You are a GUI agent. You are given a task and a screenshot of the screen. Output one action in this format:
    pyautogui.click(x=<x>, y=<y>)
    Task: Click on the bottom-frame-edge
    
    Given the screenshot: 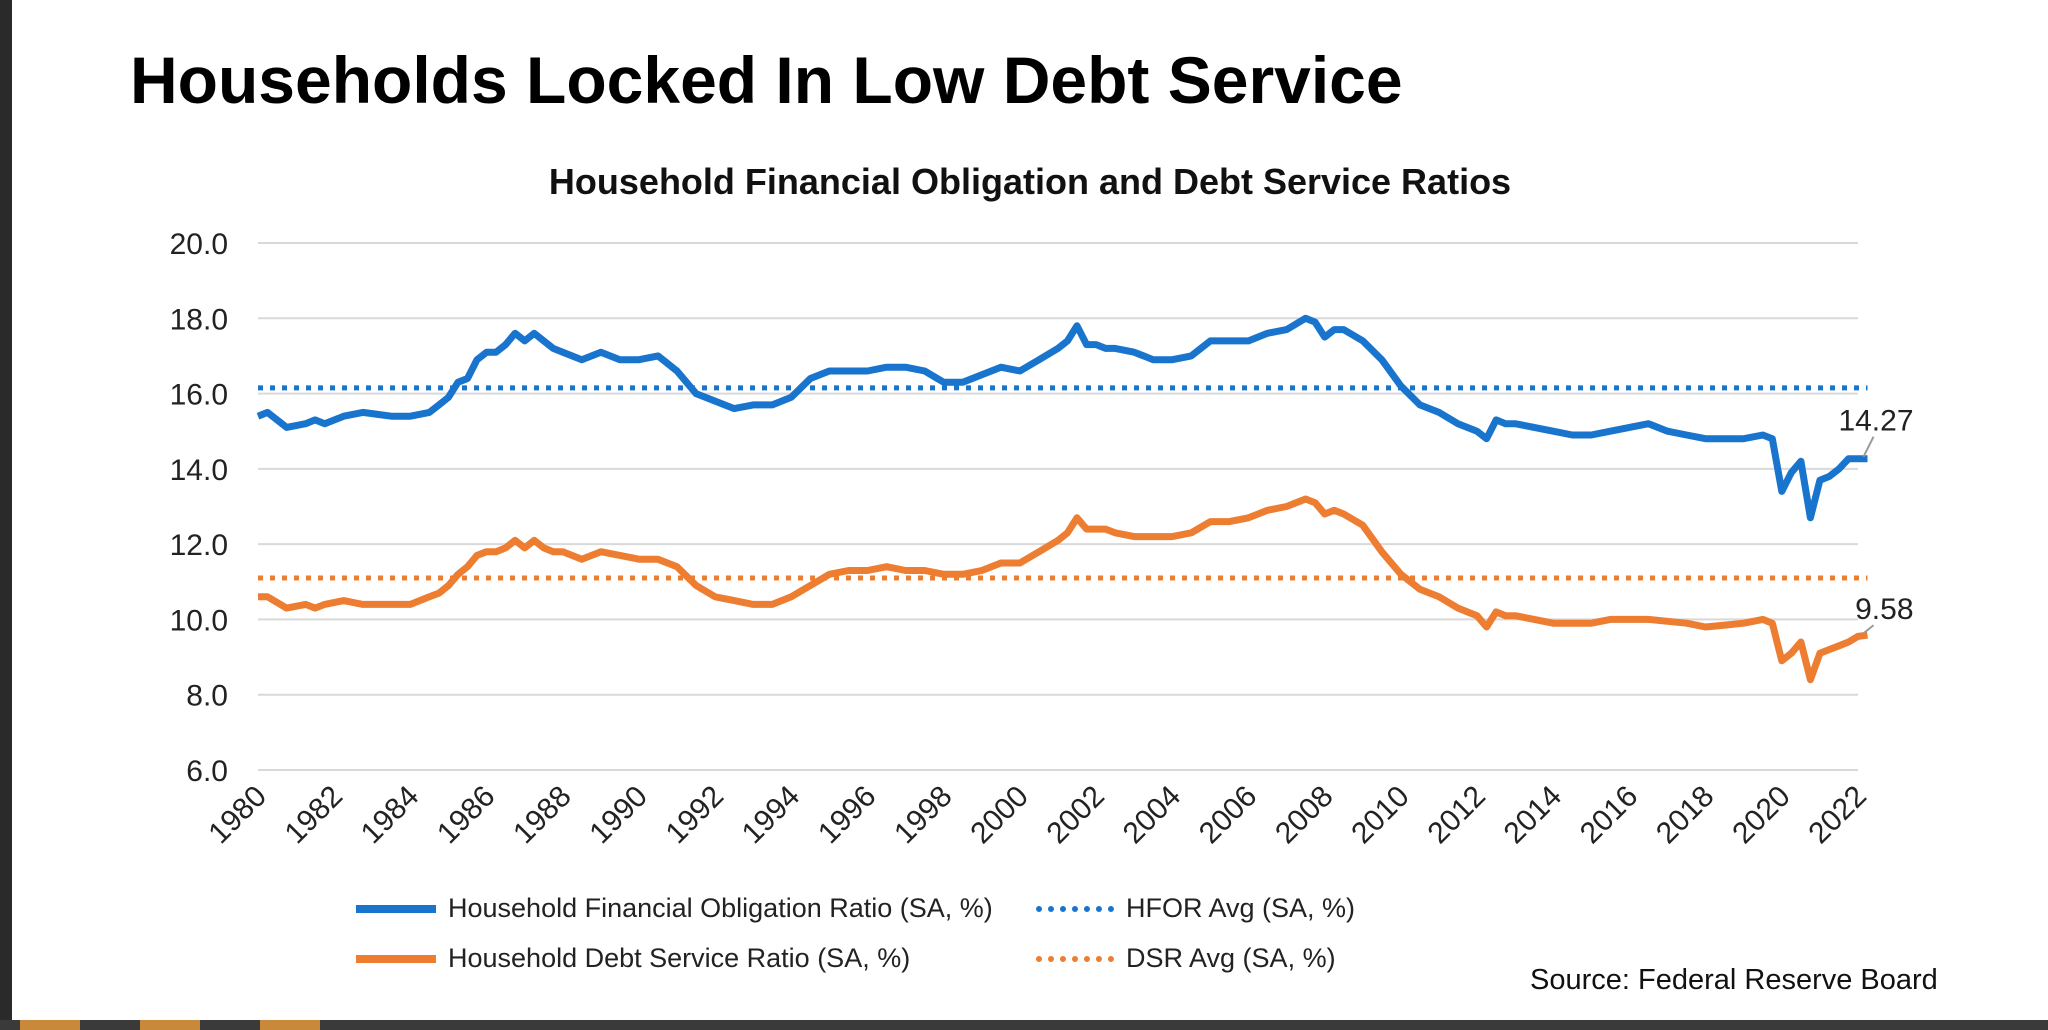 What is the action you would take?
    pyautogui.click(x=1024, y=1025)
    